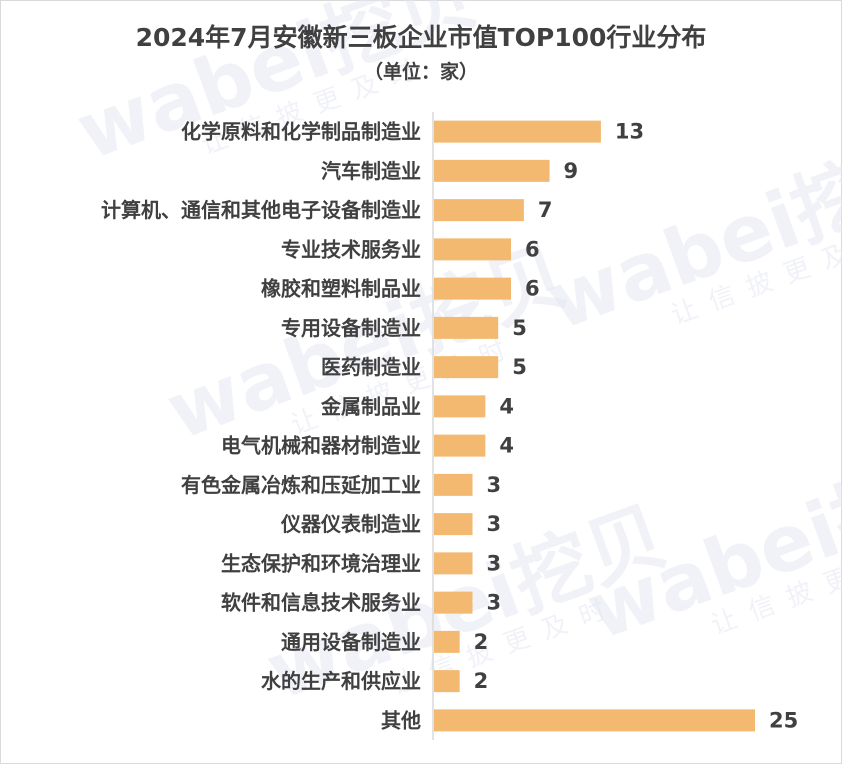 The width and height of the screenshot is (842, 764). What do you see at coordinates (351, 328) in the screenshot?
I see `category-label: 专用设备制造业` at bounding box center [351, 328].